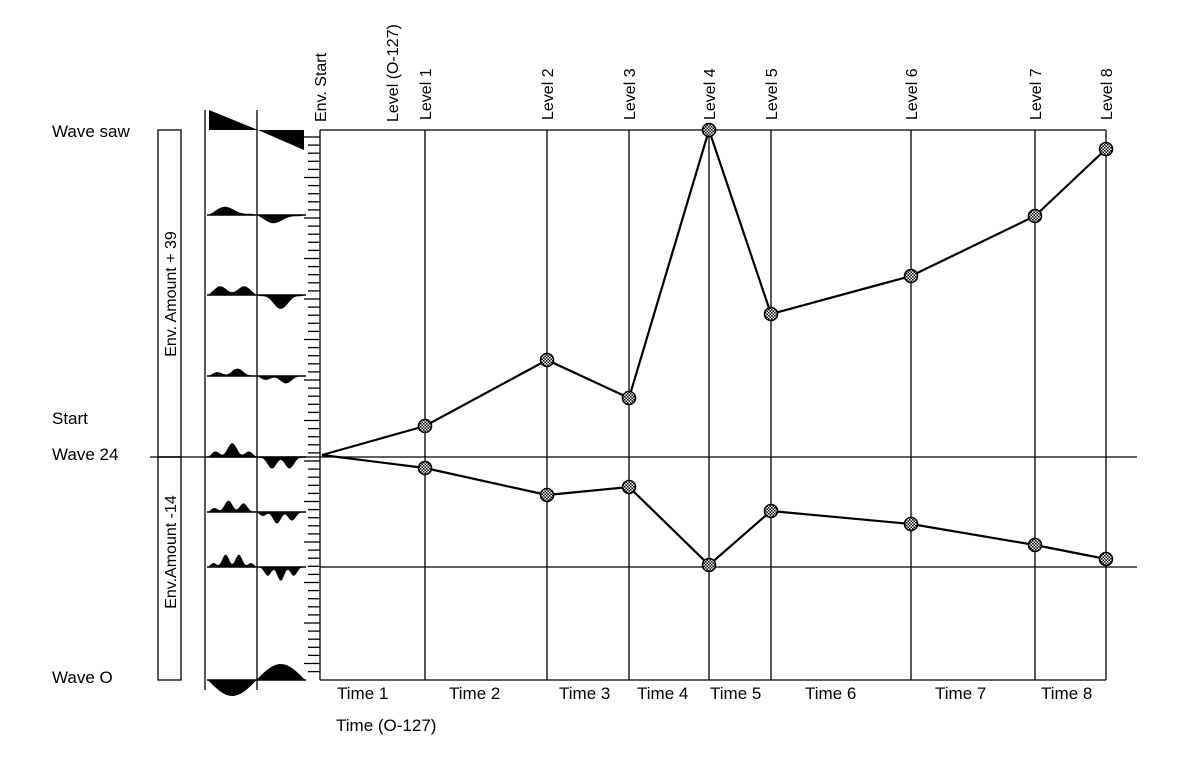  Describe the element at coordinates (362, 693) in the screenshot. I see `time-label-1: Time 1` at that location.